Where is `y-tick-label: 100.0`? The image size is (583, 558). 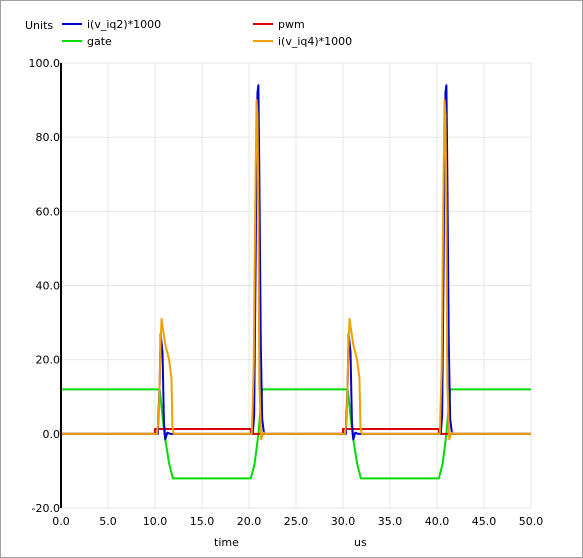
y-tick-label: 100.0 is located at coordinates (45, 63).